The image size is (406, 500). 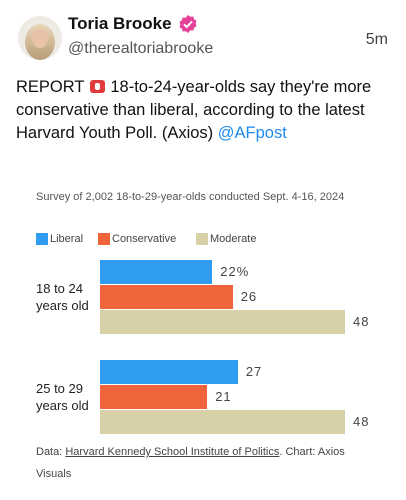 What do you see at coordinates (233, 239) in the screenshot?
I see `legend-label: Moderate` at bounding box center [233, 239].